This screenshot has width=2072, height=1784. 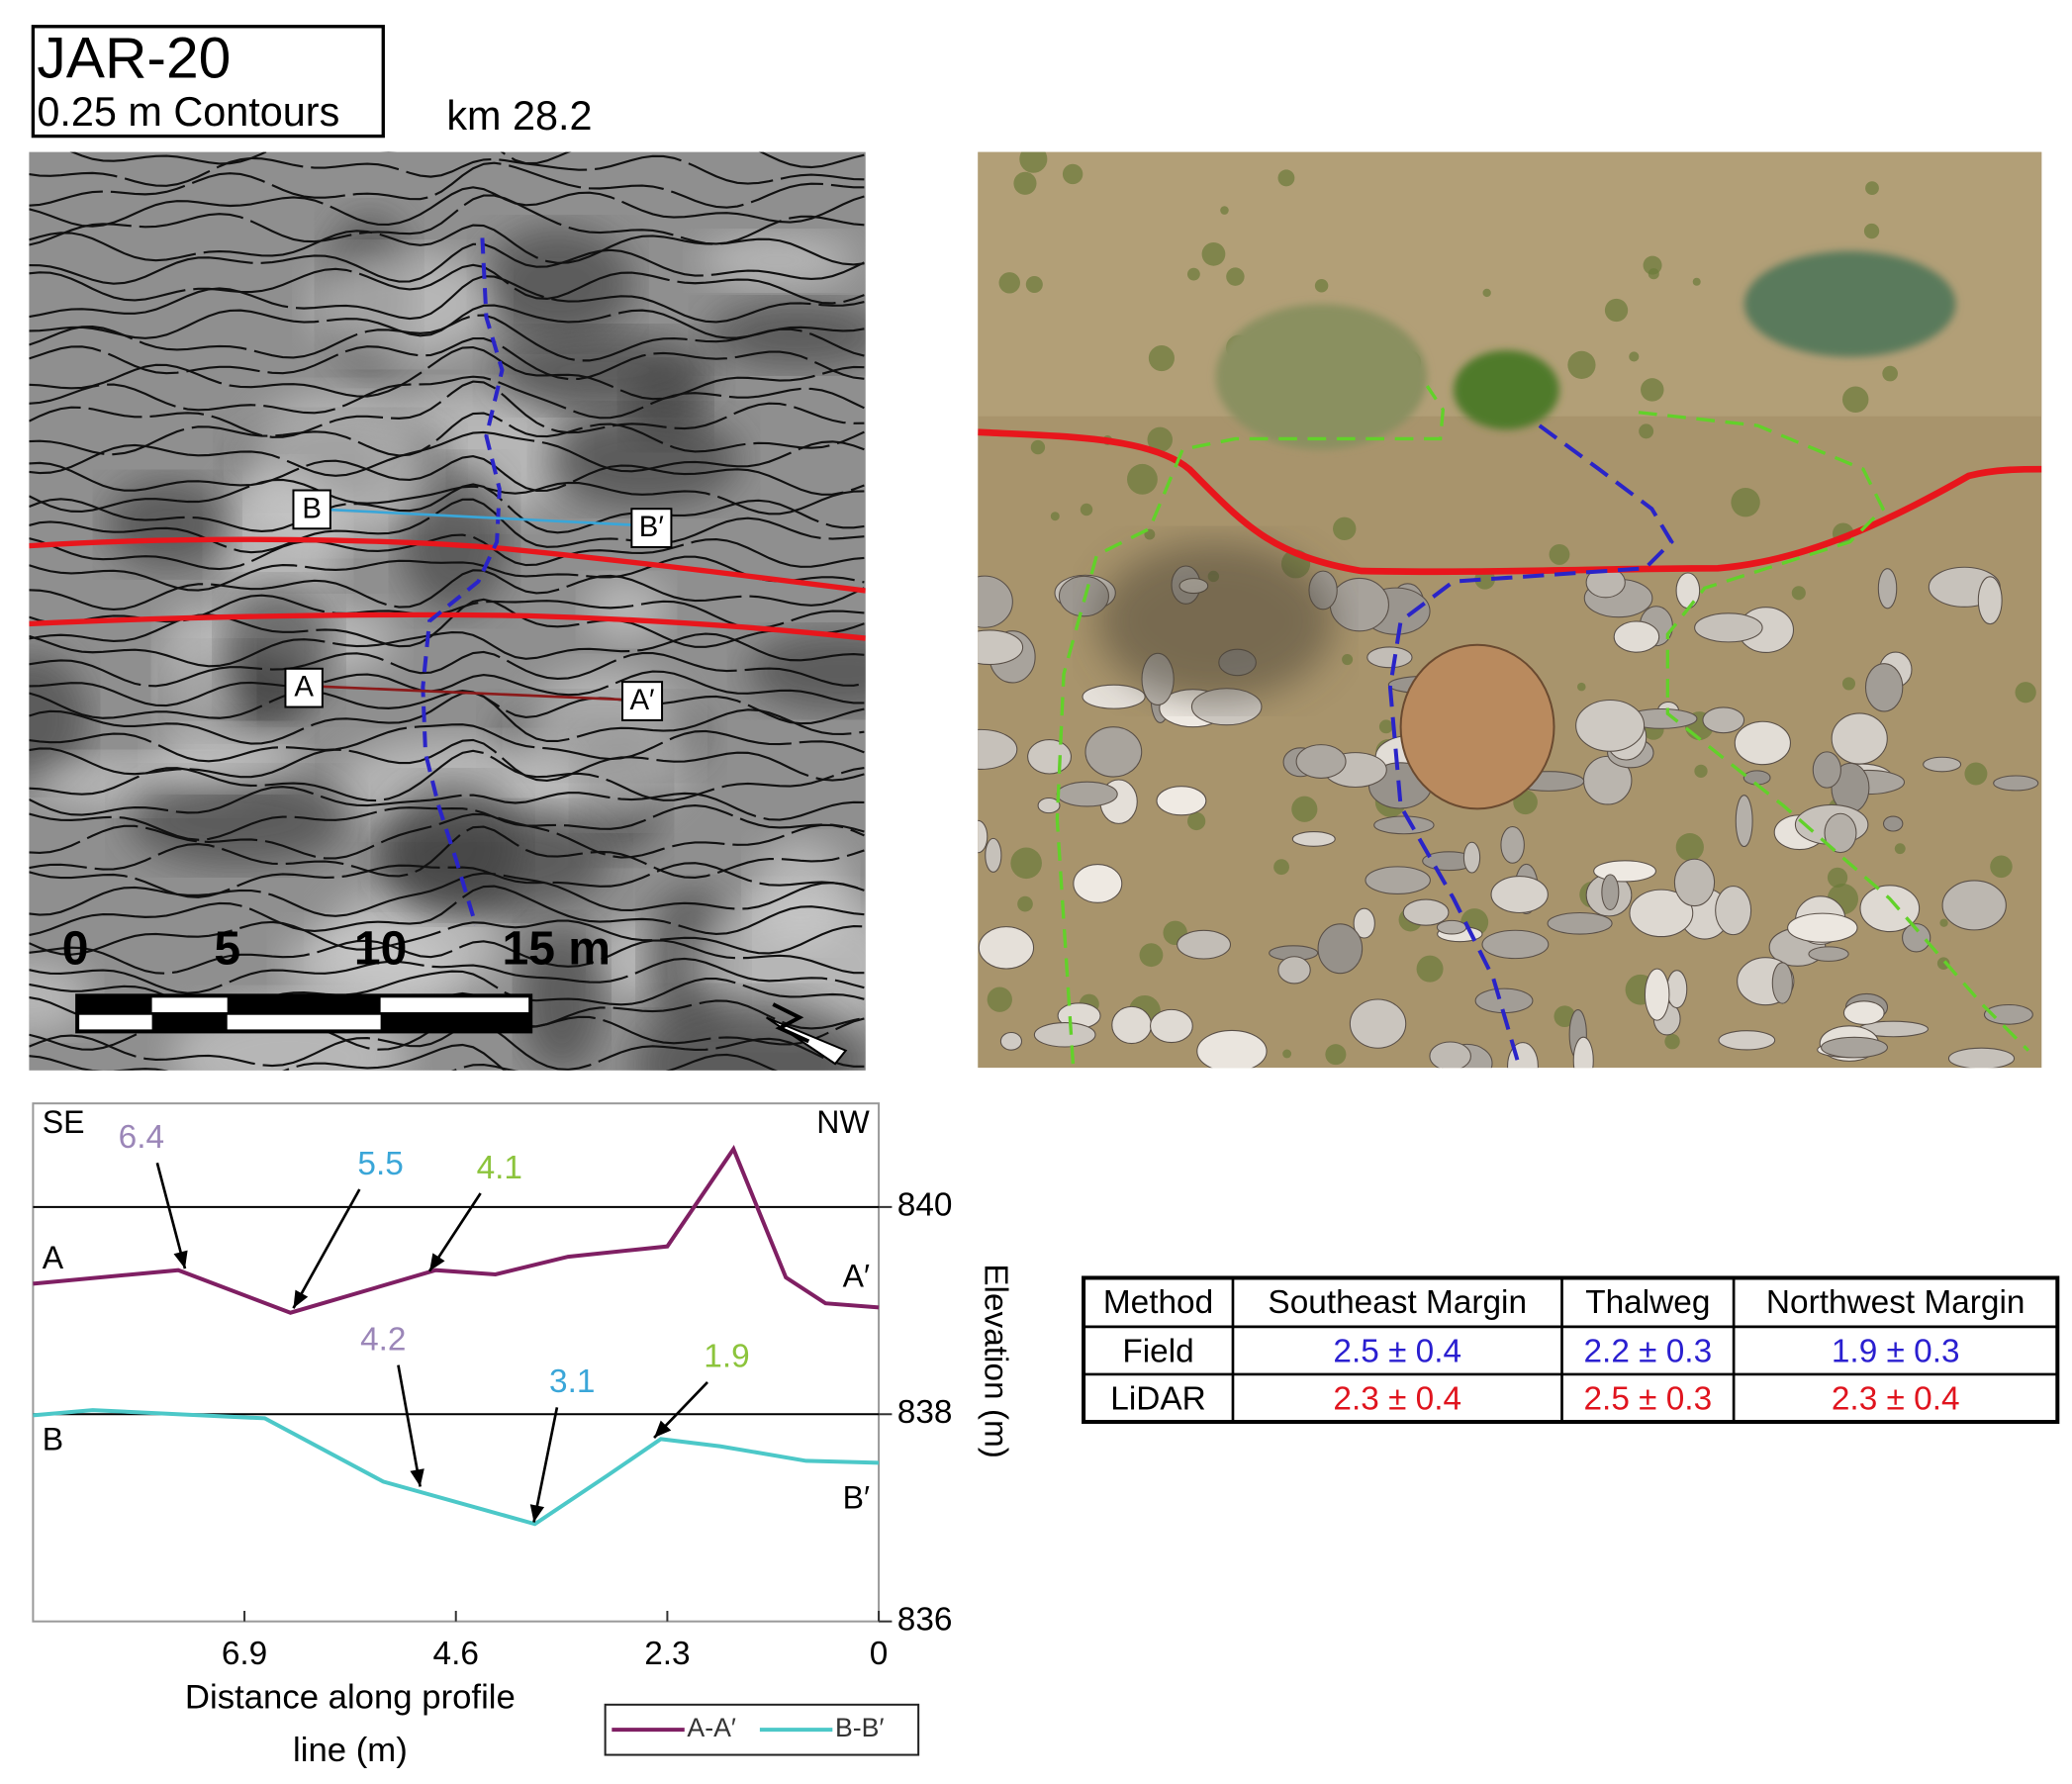 I want to click on fault-line, so click(x=447, y=565).